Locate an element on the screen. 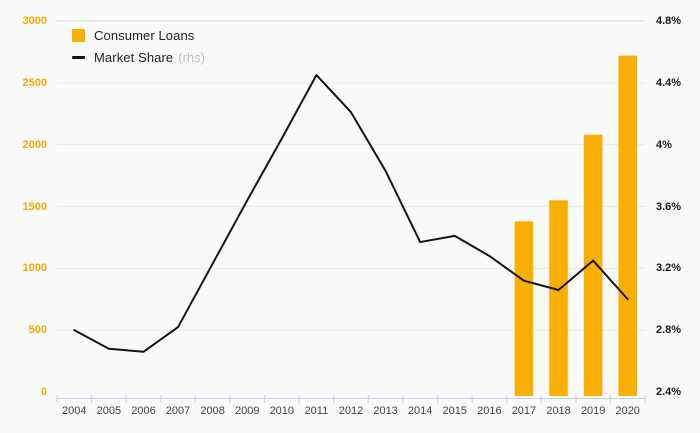 The image size is (700, 433). x-axis-tick-label: 2012 is located at coordinates (351, 411).